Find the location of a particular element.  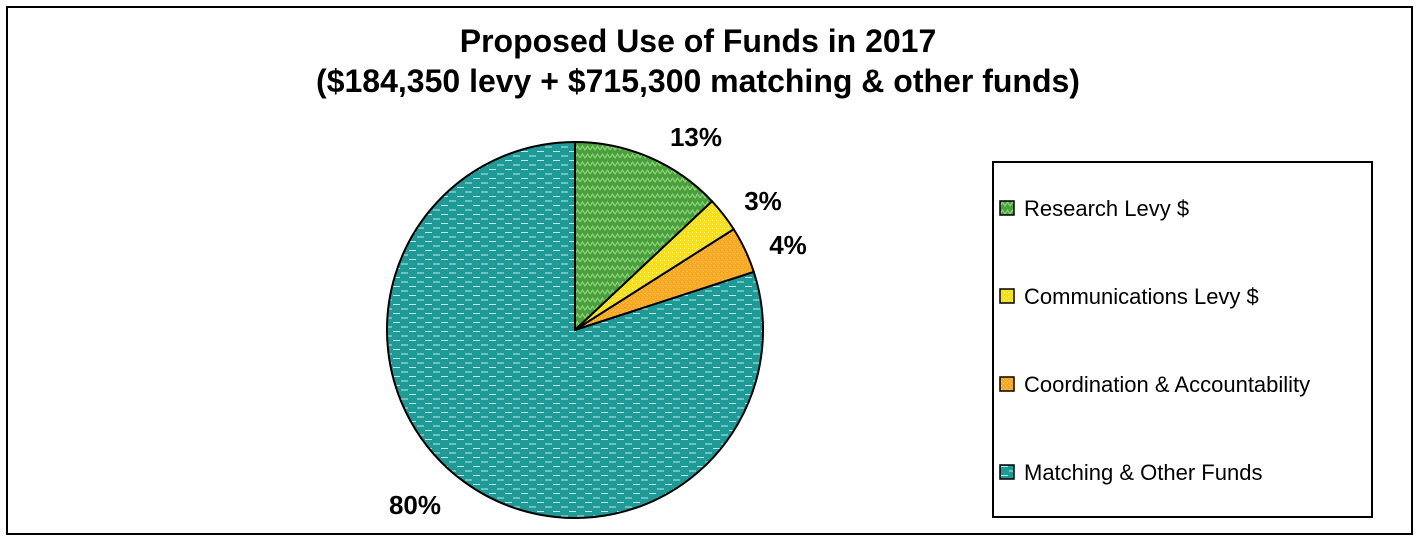

slice-label-1: 13% is located at coordinates (696, 137).